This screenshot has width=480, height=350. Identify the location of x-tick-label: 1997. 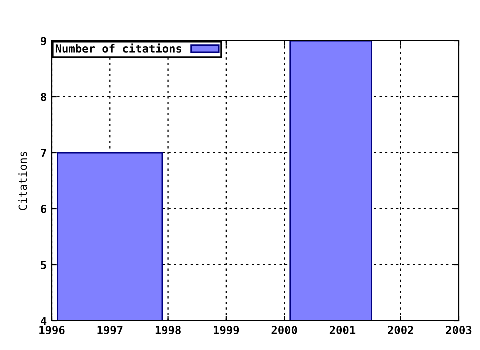
(110, 330).